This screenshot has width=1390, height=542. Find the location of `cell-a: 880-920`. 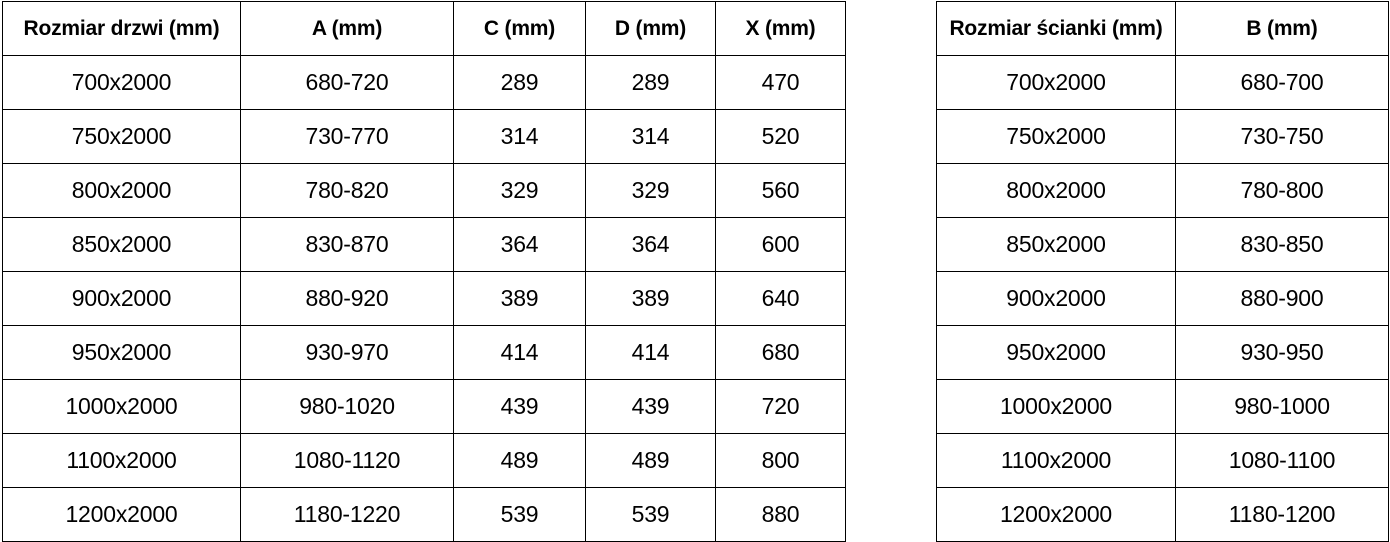

cell-a: 880-920 is located at coordinates (347, 298).